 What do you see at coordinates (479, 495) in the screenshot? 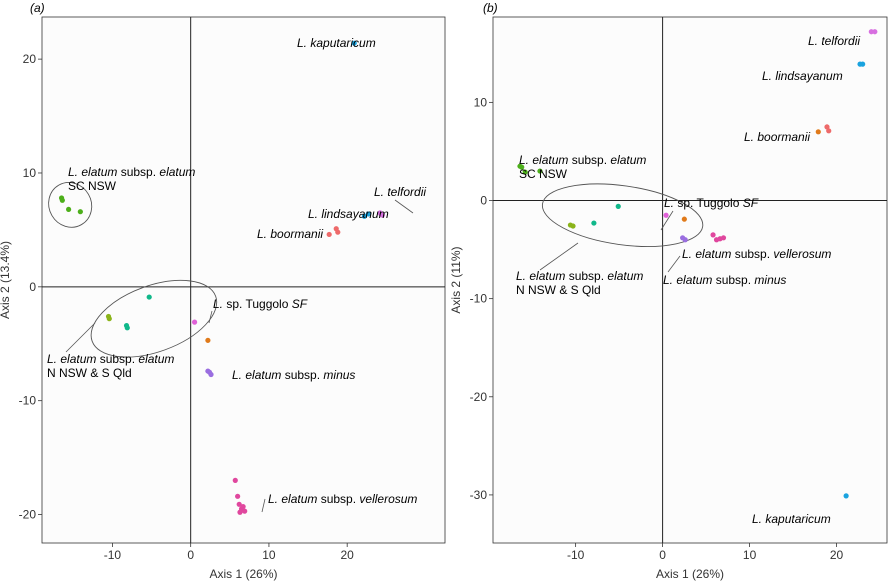
I see `y-tick-label: -30` at bounding box center [479, 495].